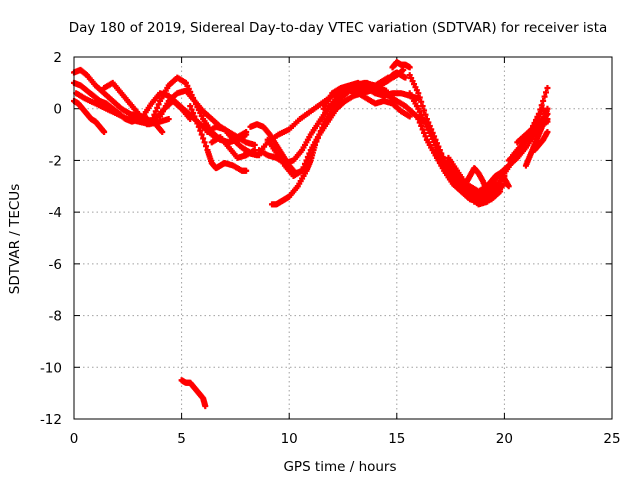 This screenshot has height=480, width=640. What do you see at coordinates (541, 141) in the screenshot?
I see `series-arc35` at bounding box center [541, 141].